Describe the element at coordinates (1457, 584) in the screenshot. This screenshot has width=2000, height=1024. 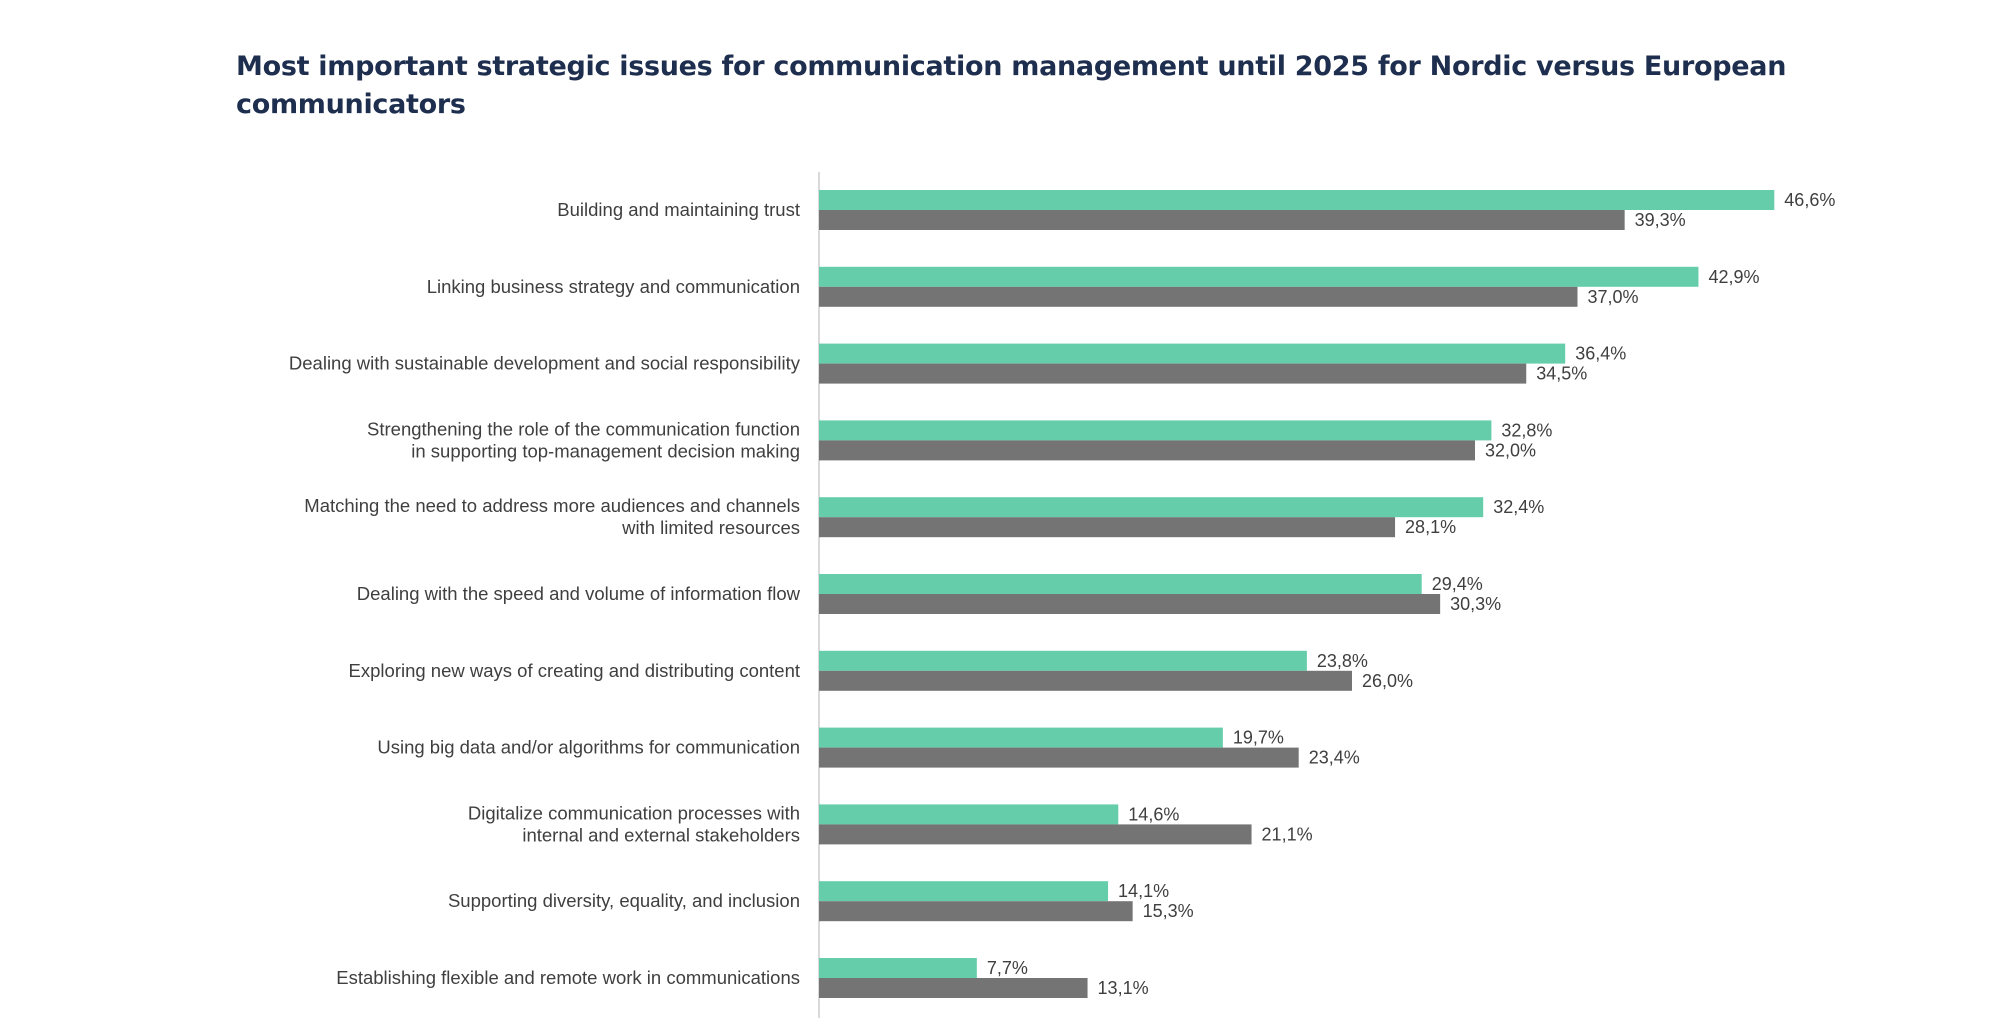
I see `data-label: 29,4%` at that location.